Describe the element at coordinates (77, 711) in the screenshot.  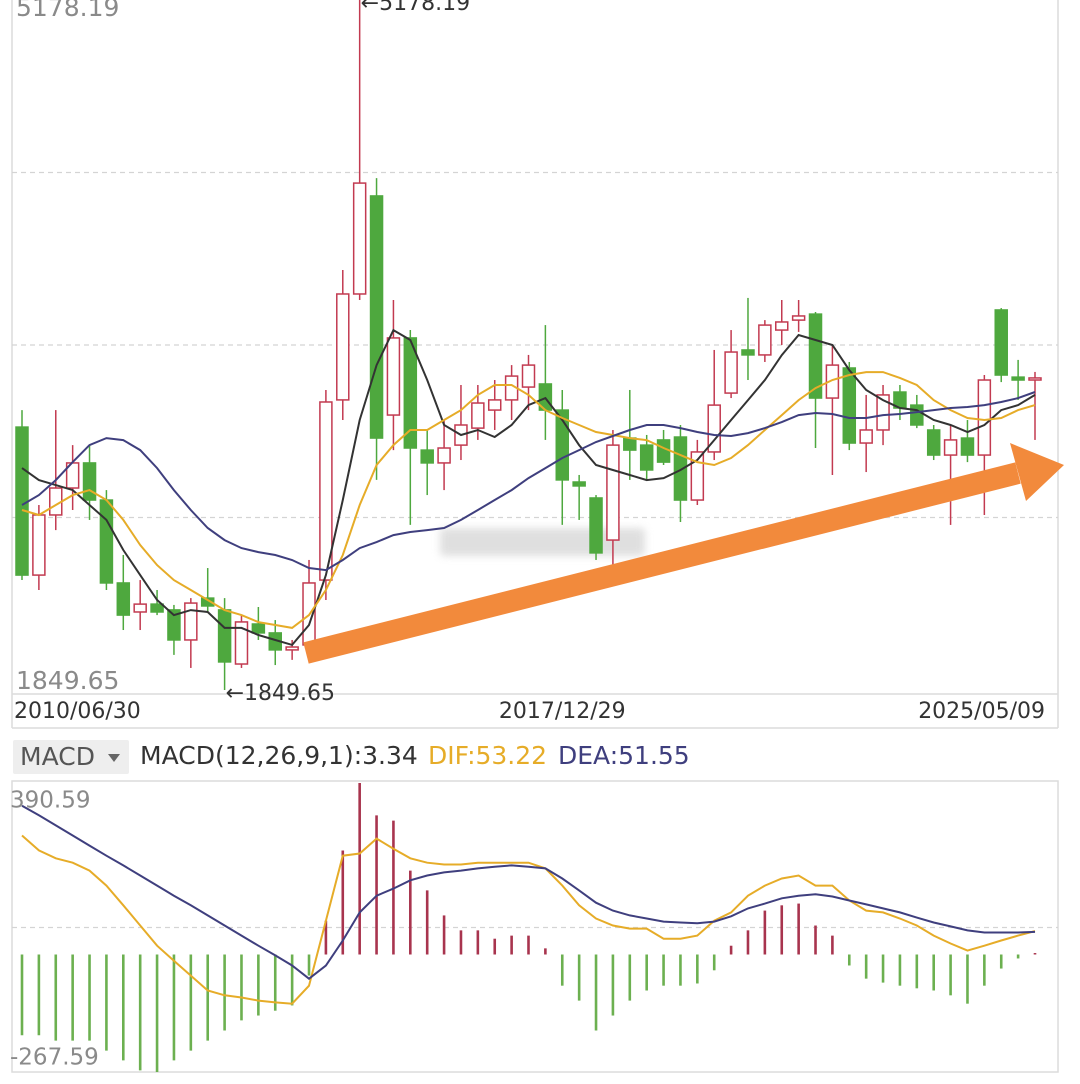
I see `x-tick-label: 2010/06/30` at that location.